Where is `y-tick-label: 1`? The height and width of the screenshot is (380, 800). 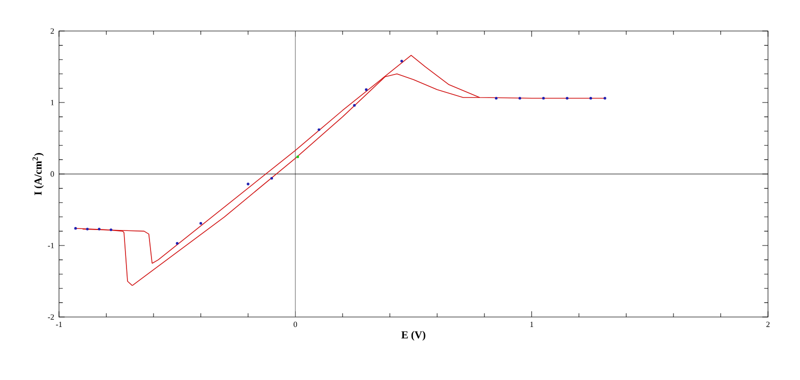
y-tick-label: 1 is located at coordinates (52, 103).